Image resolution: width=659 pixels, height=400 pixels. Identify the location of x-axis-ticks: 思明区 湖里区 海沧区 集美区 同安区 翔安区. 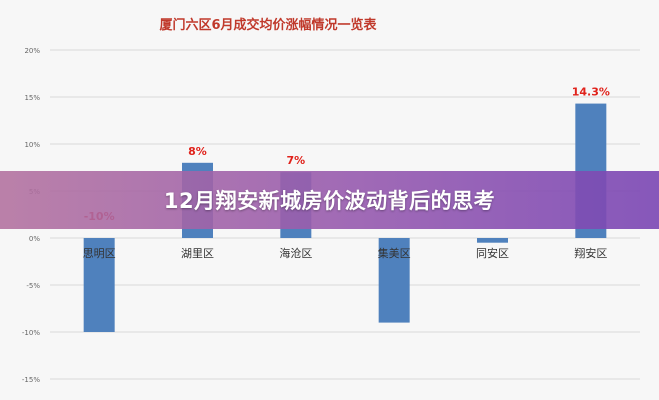
(345, 253).